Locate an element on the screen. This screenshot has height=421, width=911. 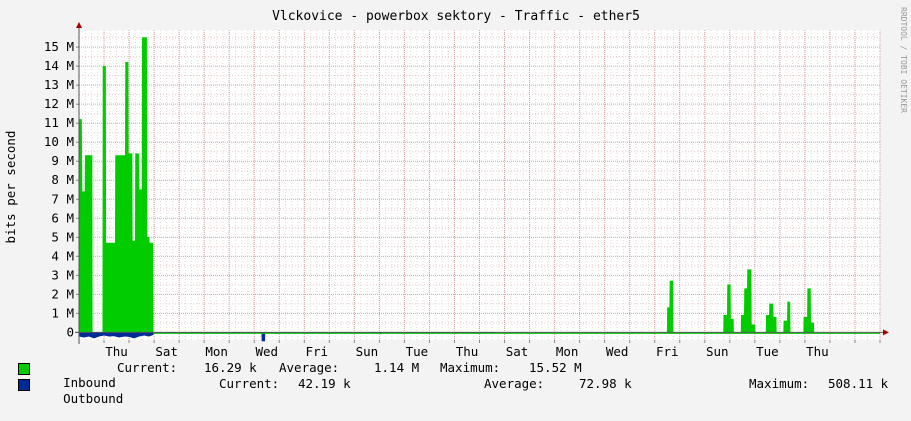
y-tick-label: 6 M is located at coordinates (62, 217).